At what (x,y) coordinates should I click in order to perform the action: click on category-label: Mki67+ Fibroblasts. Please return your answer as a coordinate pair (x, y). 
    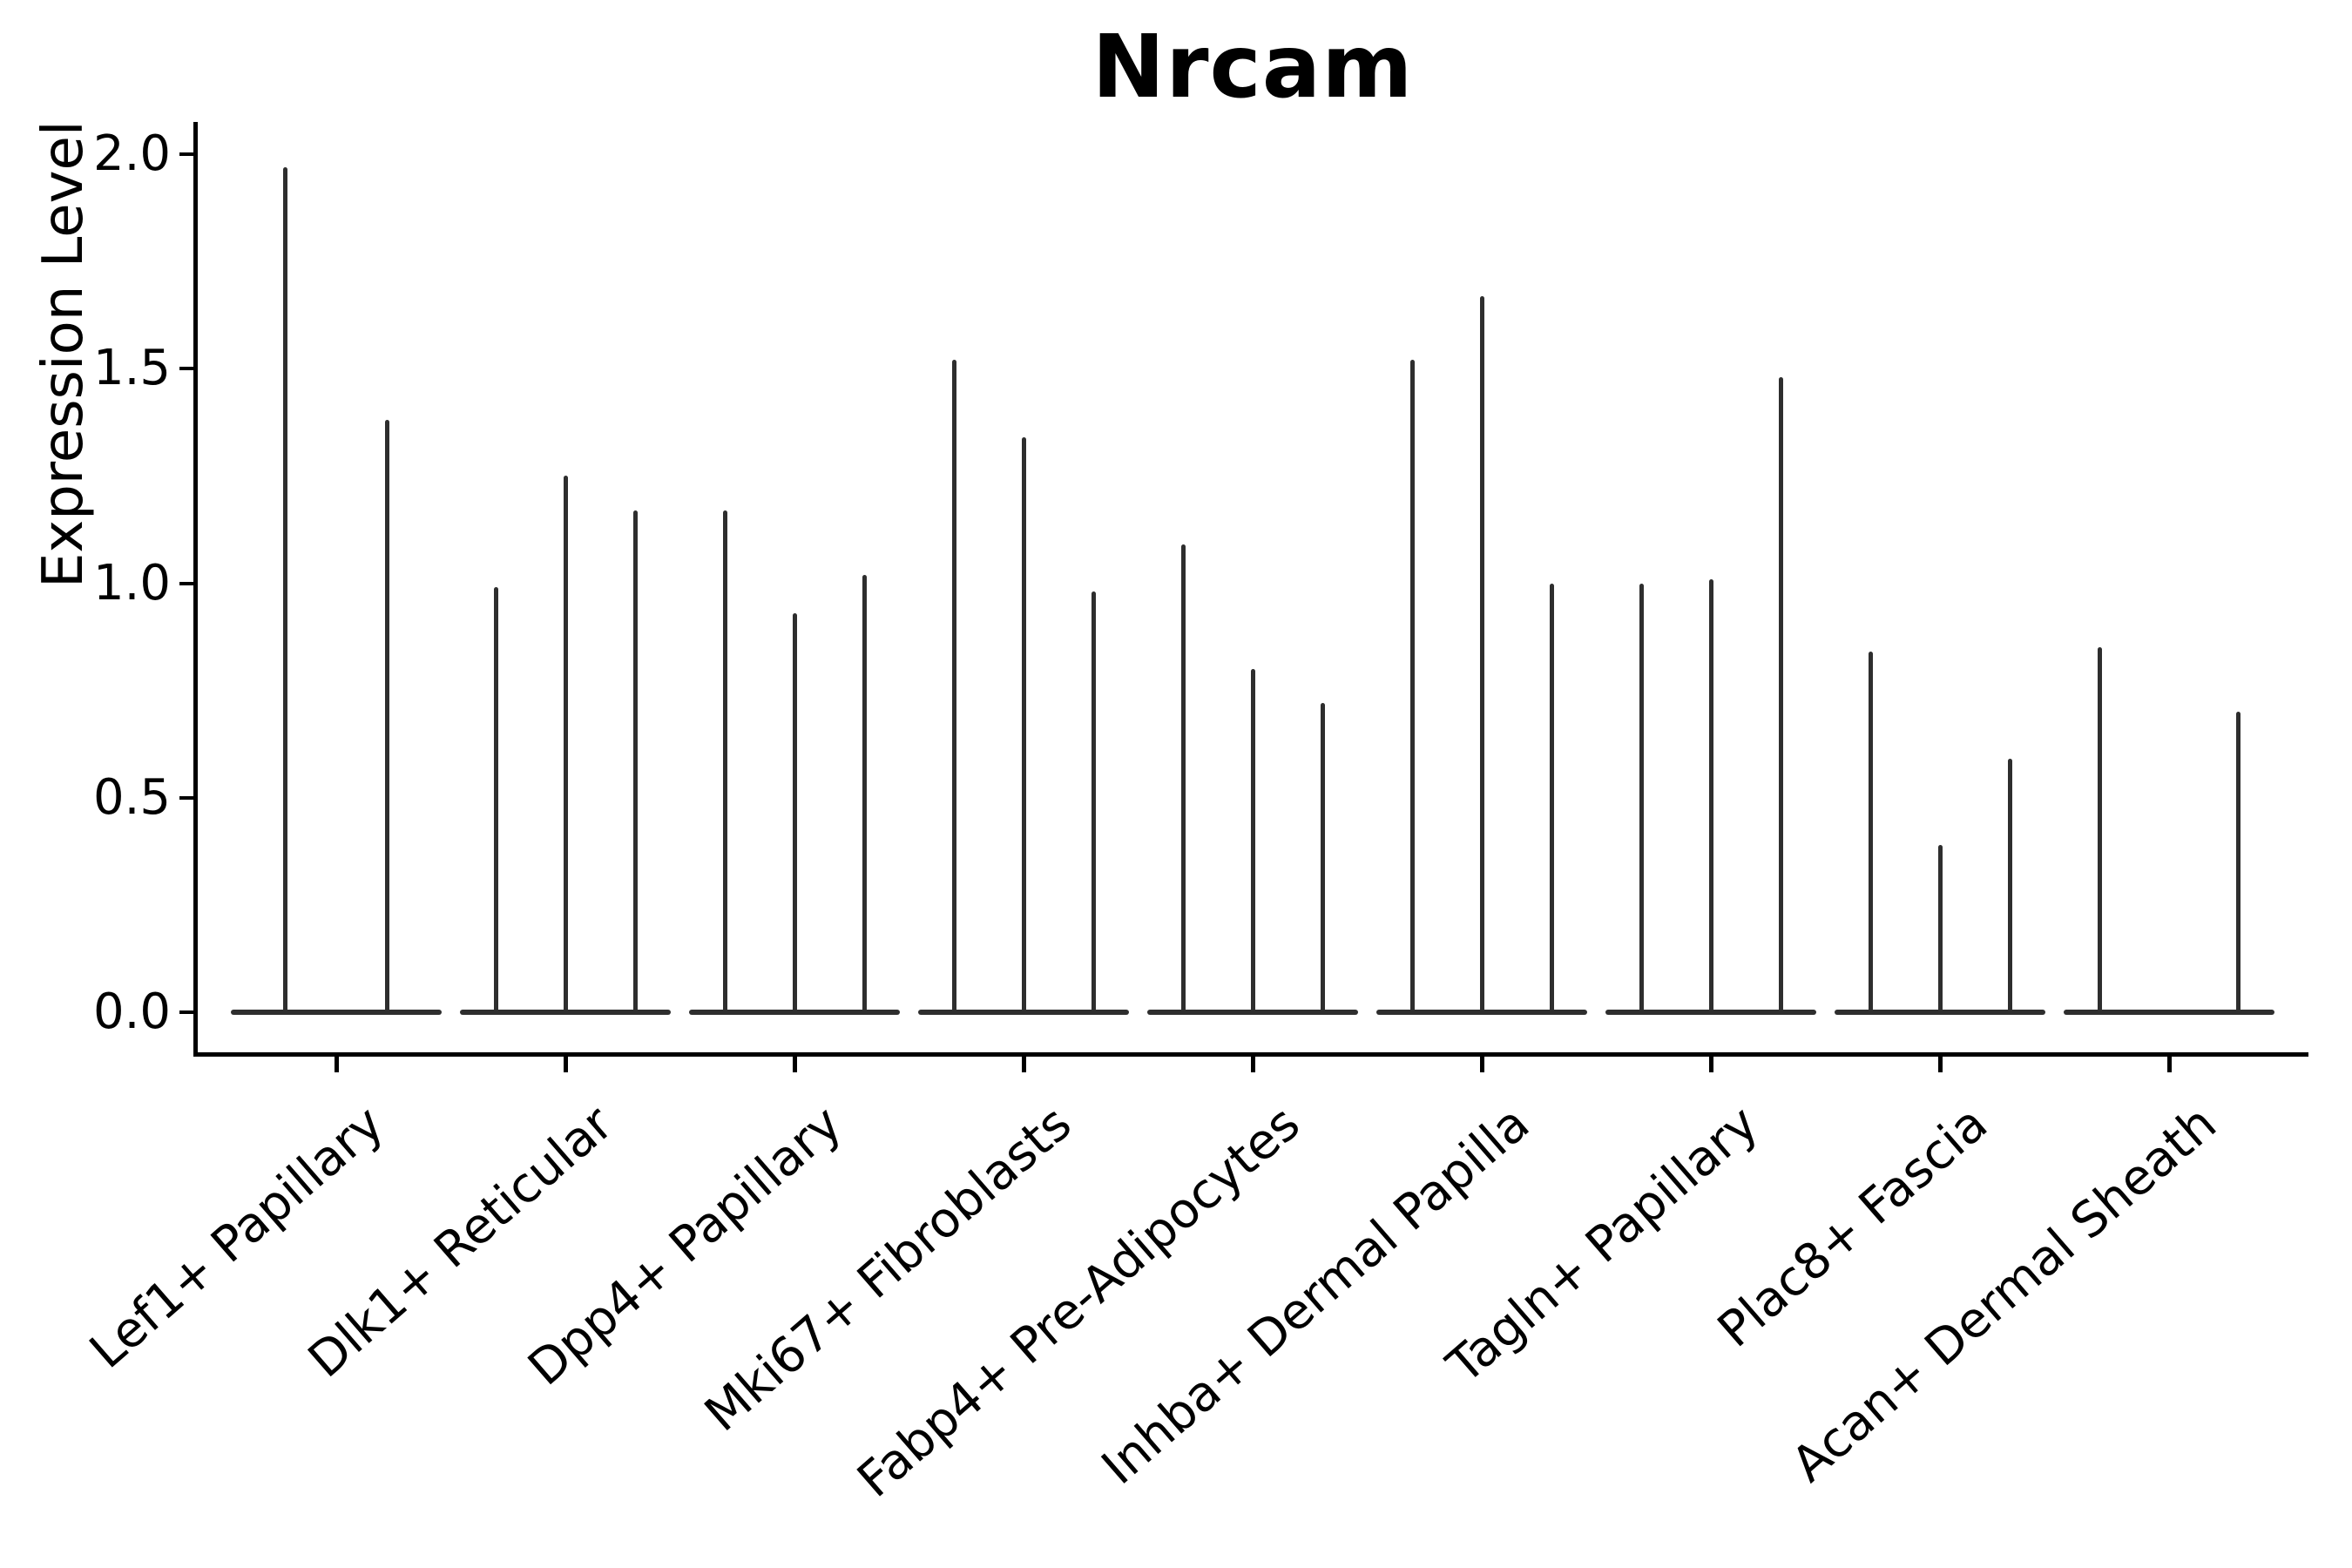
    Looking at the image, I should click on (888, 1269).